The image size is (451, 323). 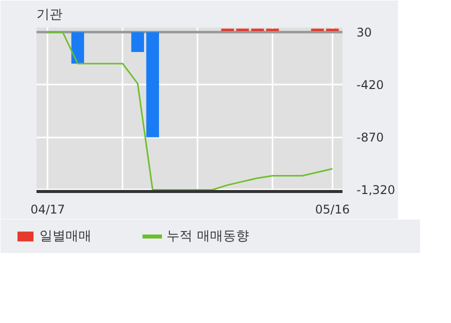 I want to click on x-tick-label: 05/16, so click(x=332, y=209).